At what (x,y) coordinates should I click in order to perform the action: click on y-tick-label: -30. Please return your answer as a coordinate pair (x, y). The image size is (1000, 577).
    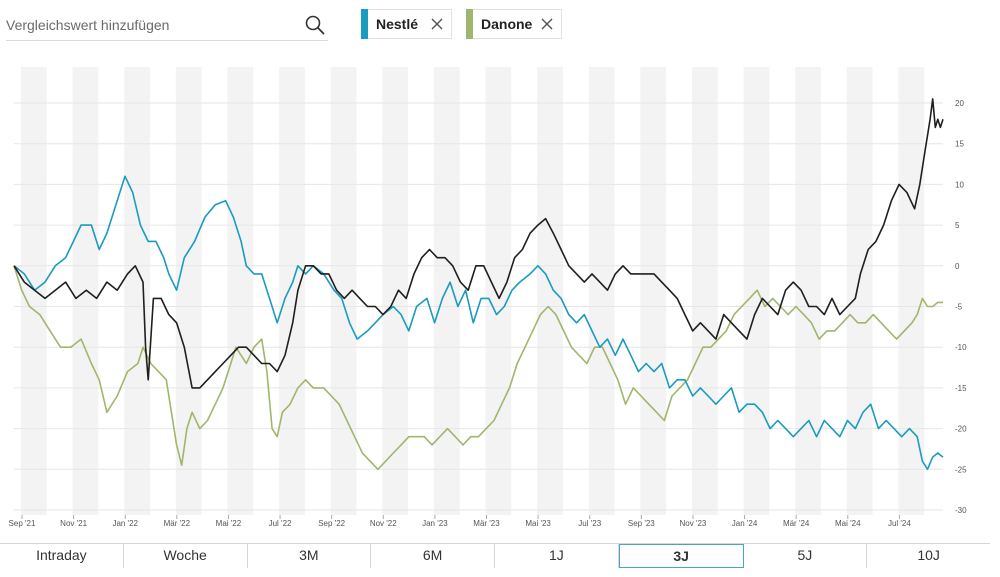
    Looking at the image, I should click on (961, 510).